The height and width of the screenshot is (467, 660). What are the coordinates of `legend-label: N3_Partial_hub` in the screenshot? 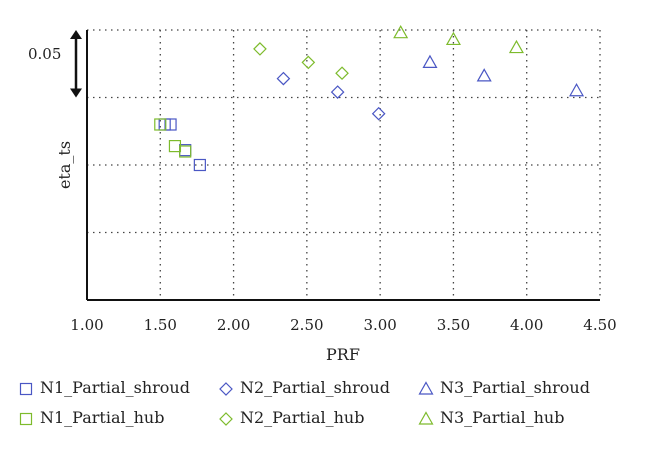 It's located at (502, 417).